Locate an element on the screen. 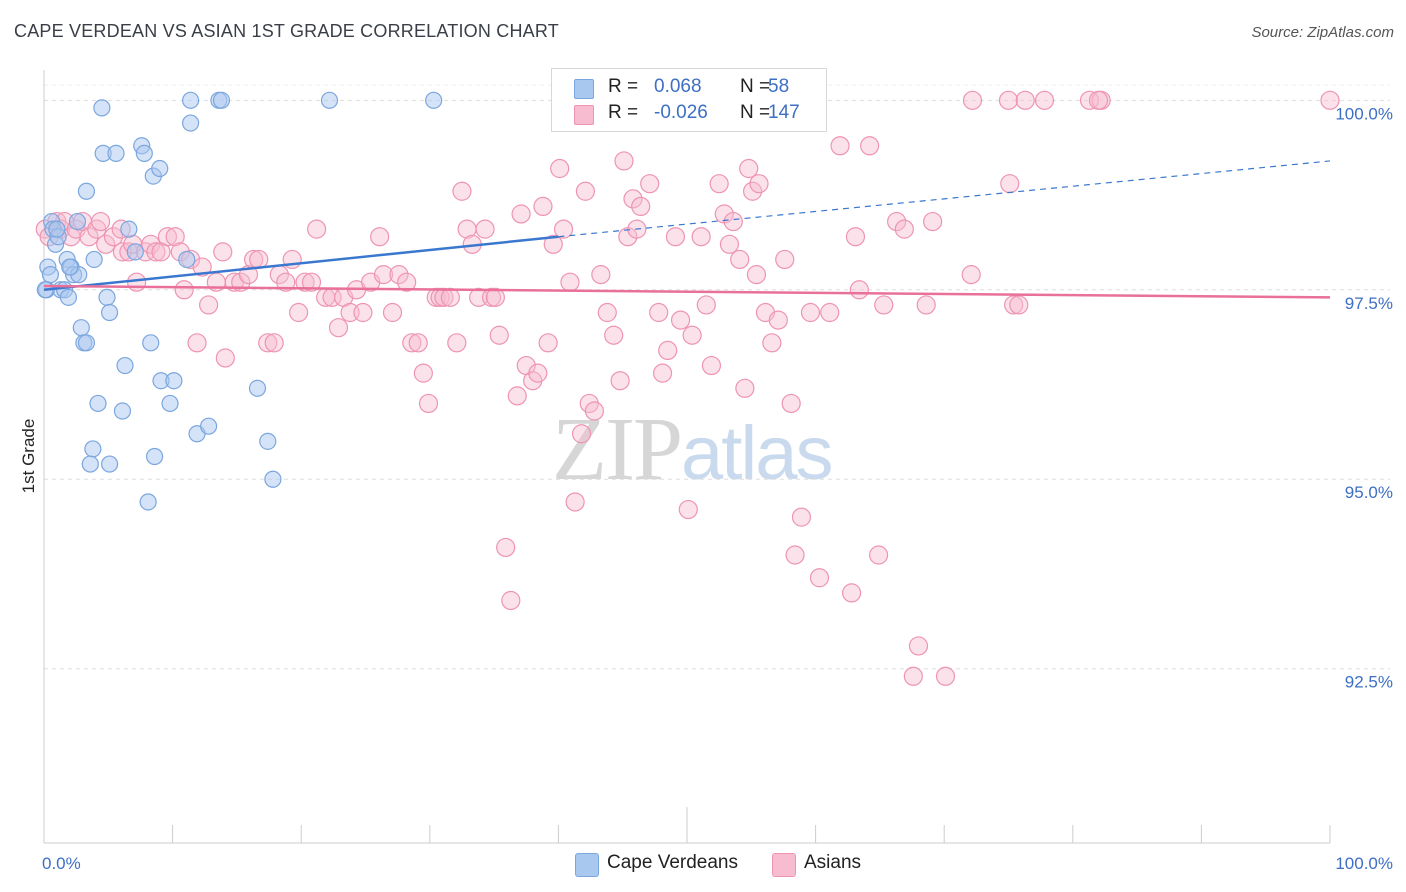 Image resolution: width=1406 pixels, height=892 pixels. watermark-zip: ZIP is located at coordinates (617, 449).